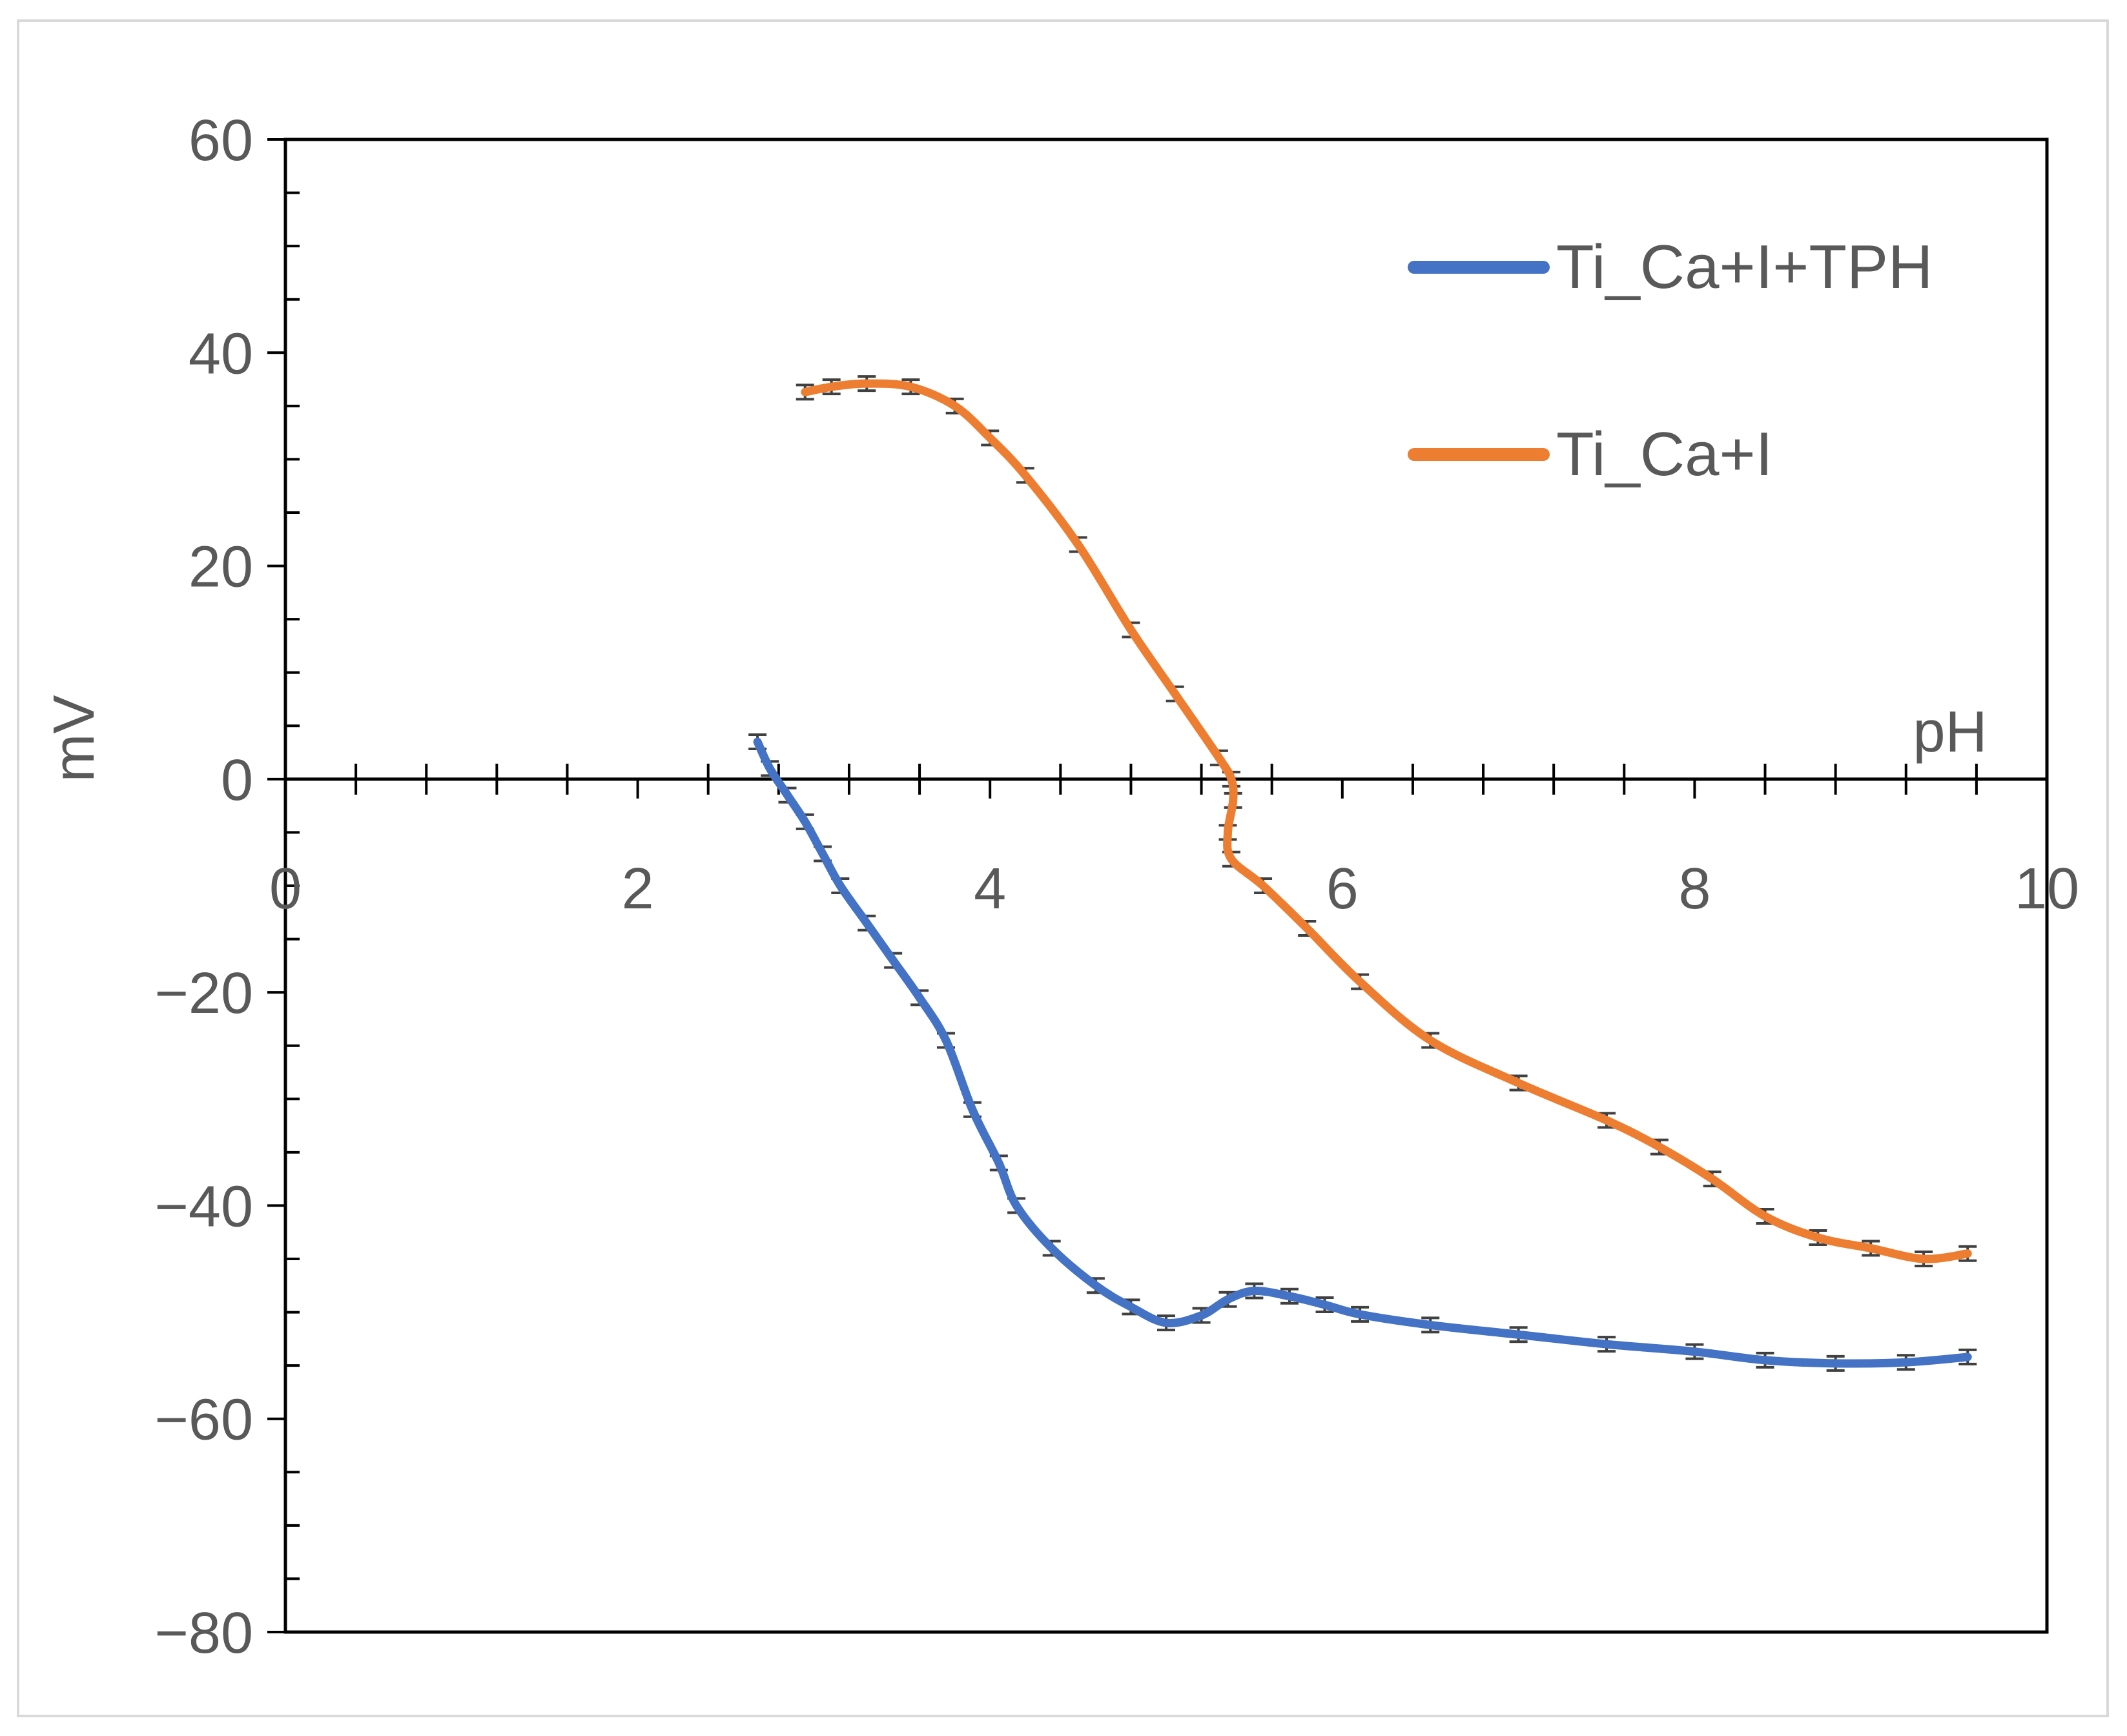 The image size is (2127, 1736). What do you see at coordinates (74, 738) in the screenshot?
I see `y-axis-title: mV` at bounding box center [74, 738].